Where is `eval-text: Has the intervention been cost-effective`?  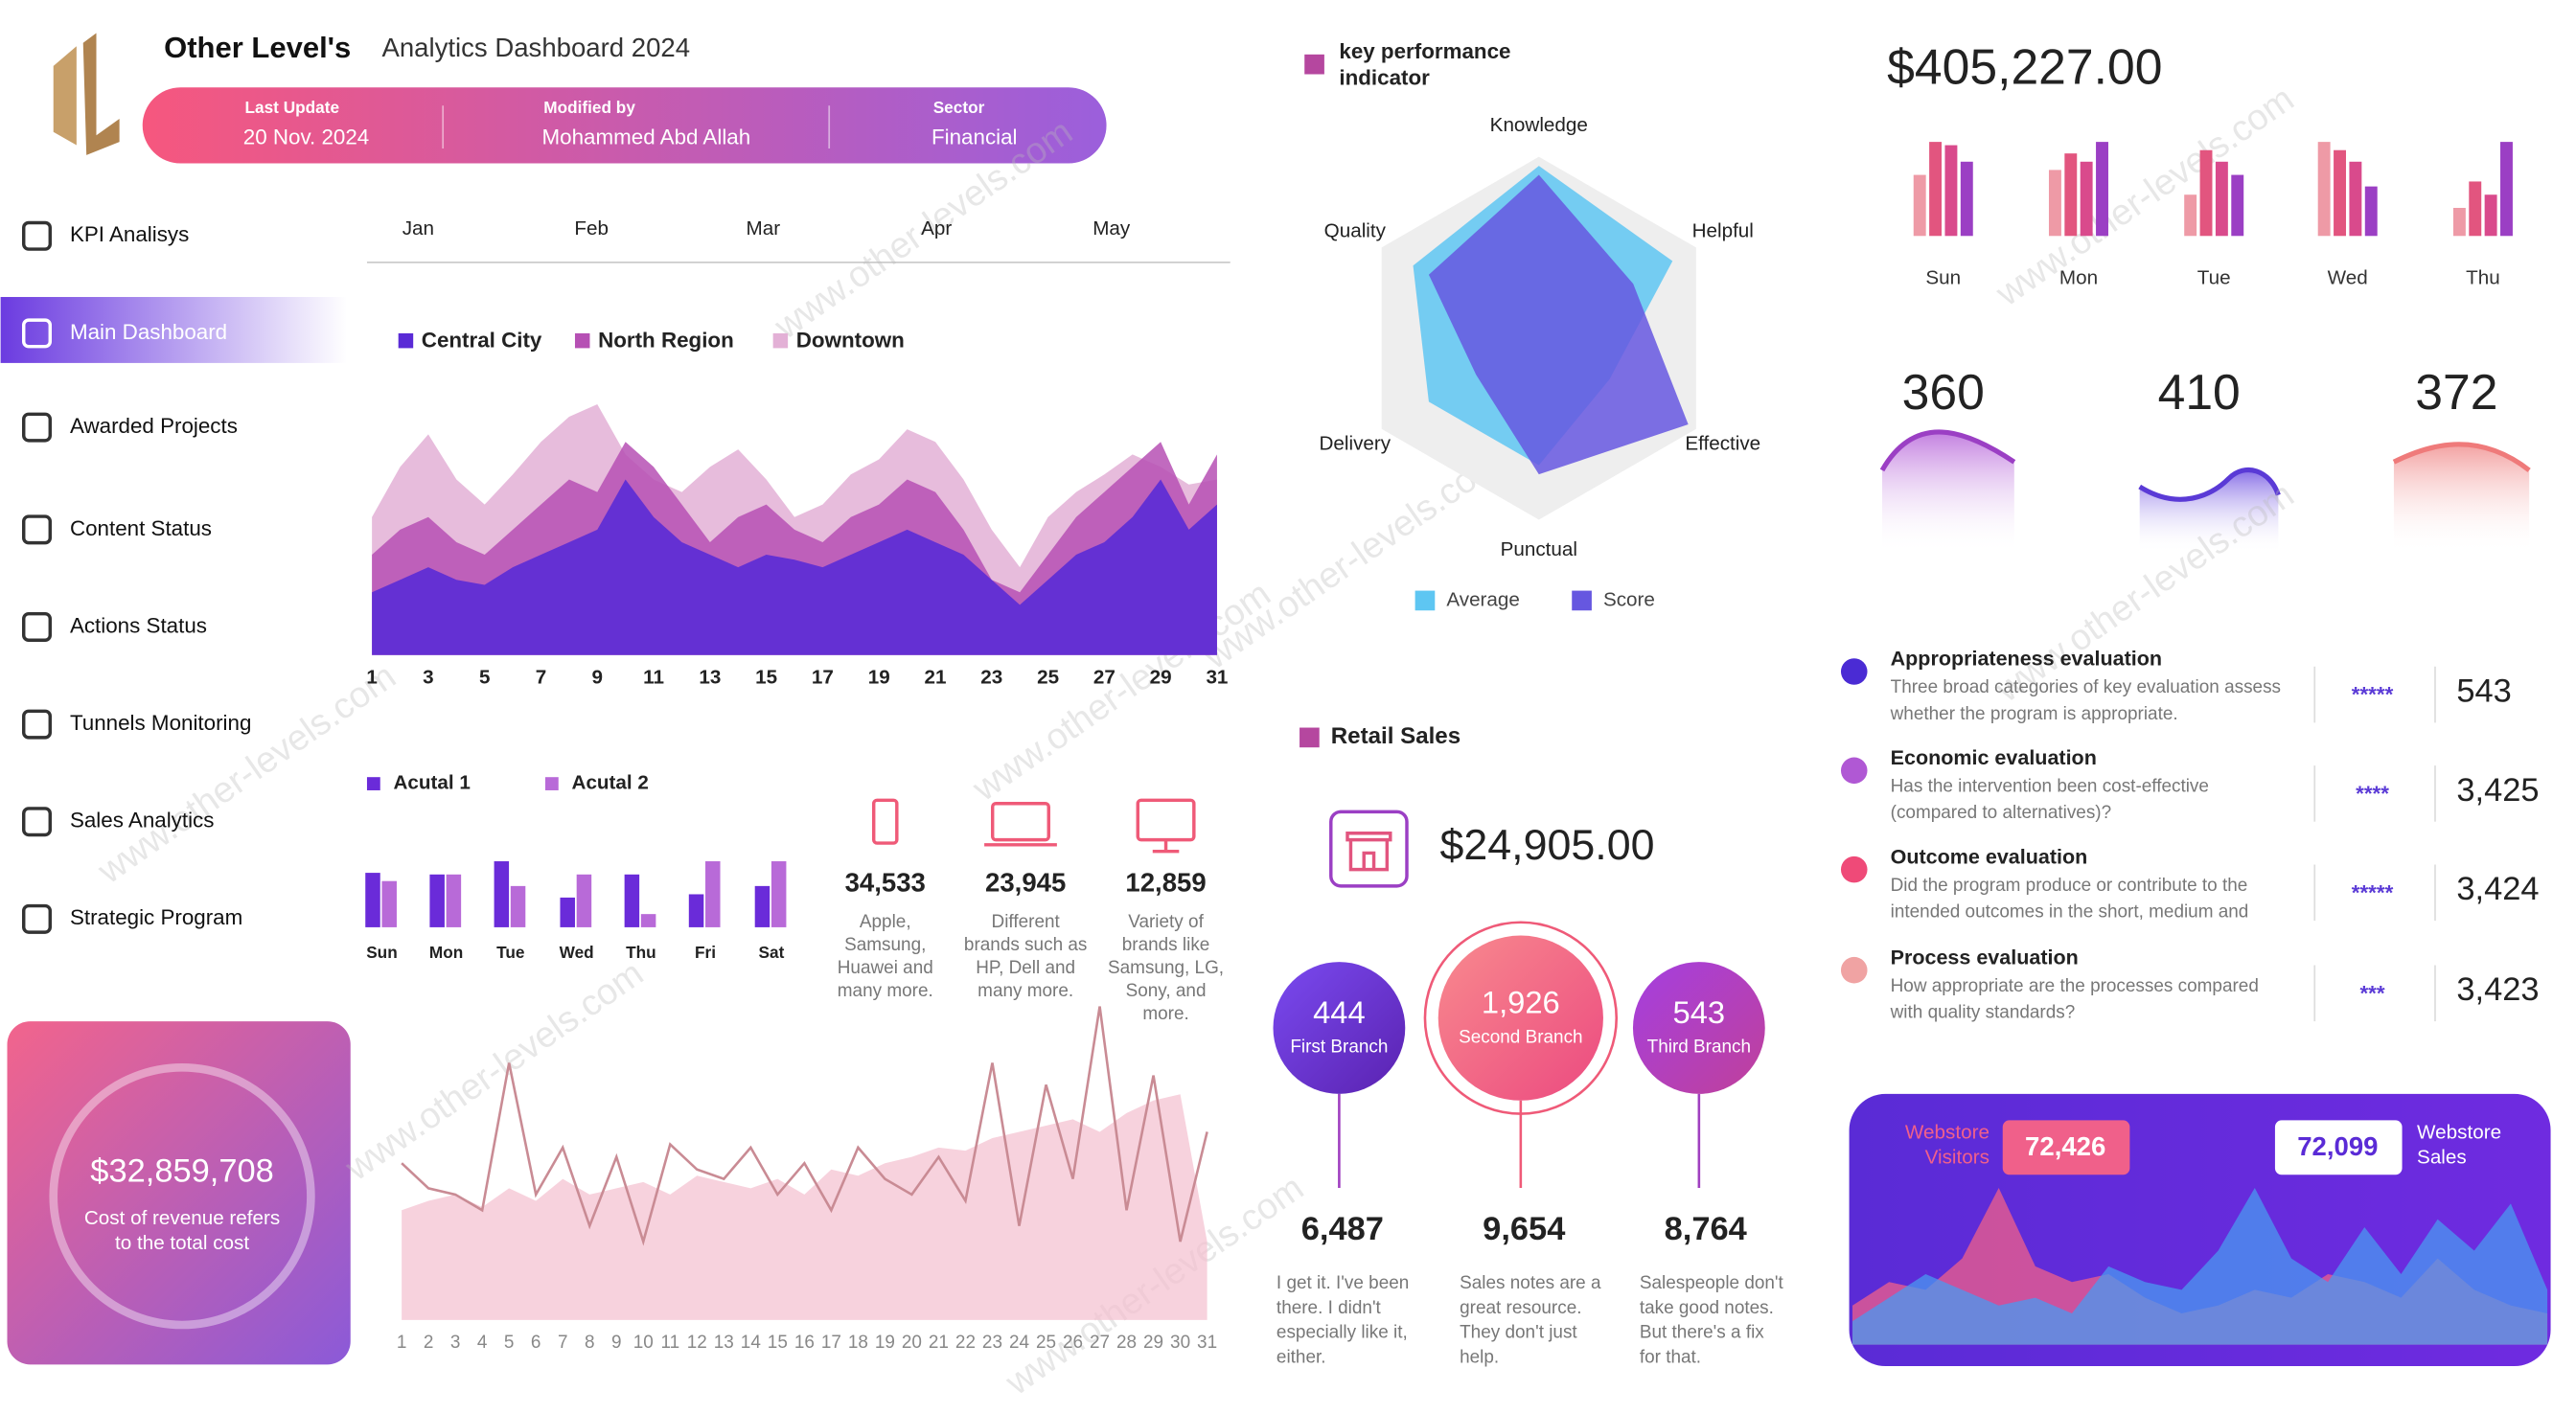 eval-text: Has the intervention been cost-effective is located at coordinates (2050, 787).